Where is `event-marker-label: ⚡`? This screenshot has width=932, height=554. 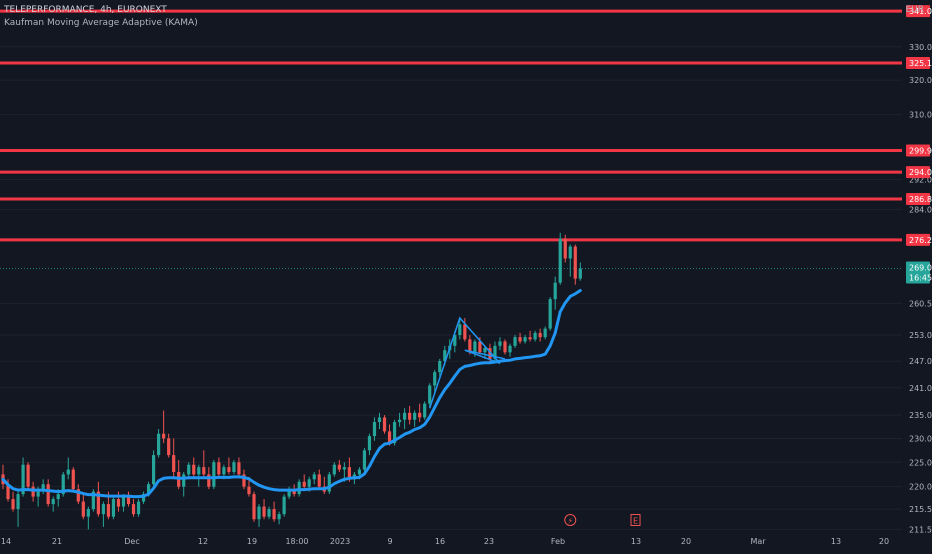
event-marker-label: ⚡ is located at coordinates (570, 521).